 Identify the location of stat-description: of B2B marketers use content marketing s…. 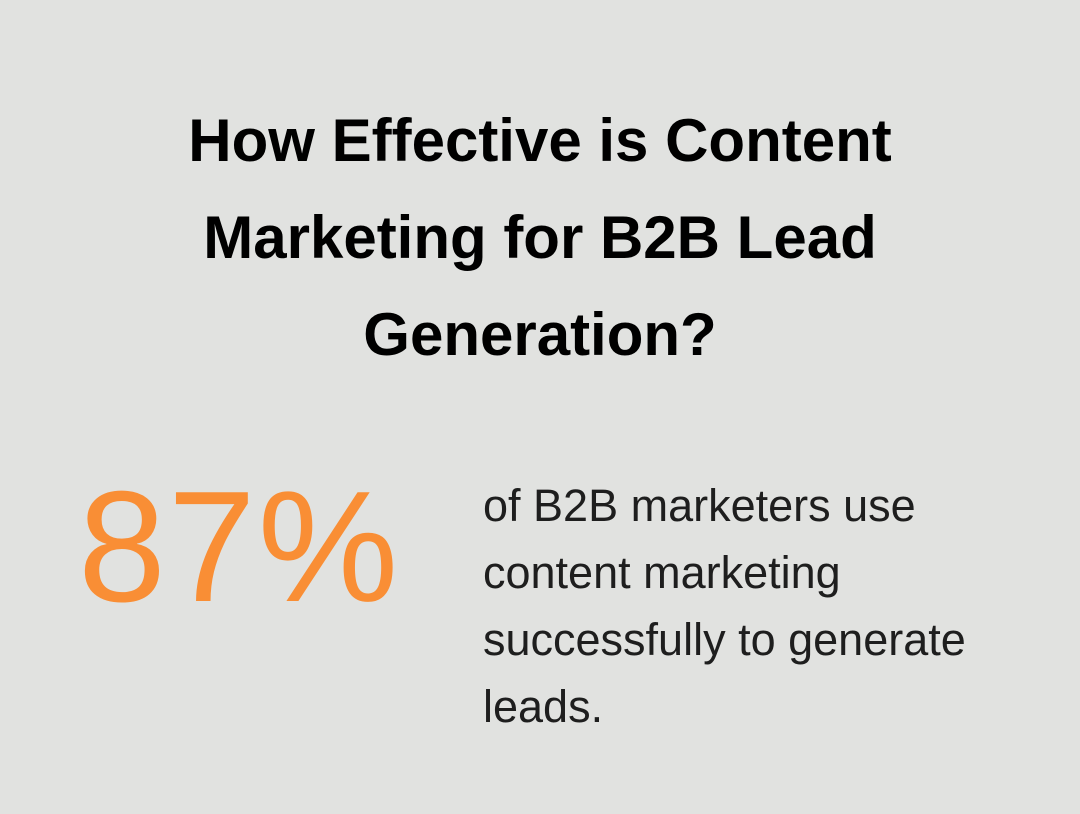
(724, 606).